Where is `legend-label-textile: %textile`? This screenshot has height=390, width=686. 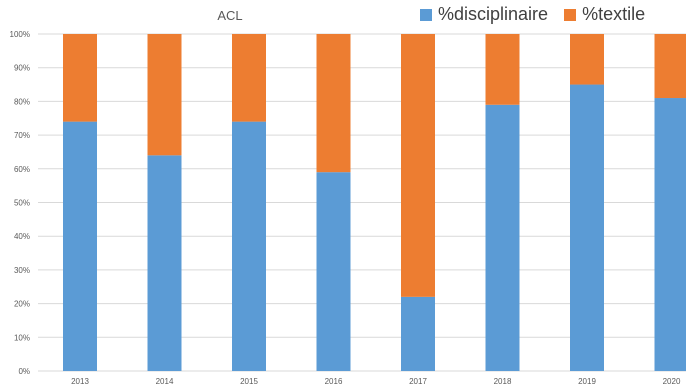 legend-label-textile: %textile is located at coordinates (614, 14).